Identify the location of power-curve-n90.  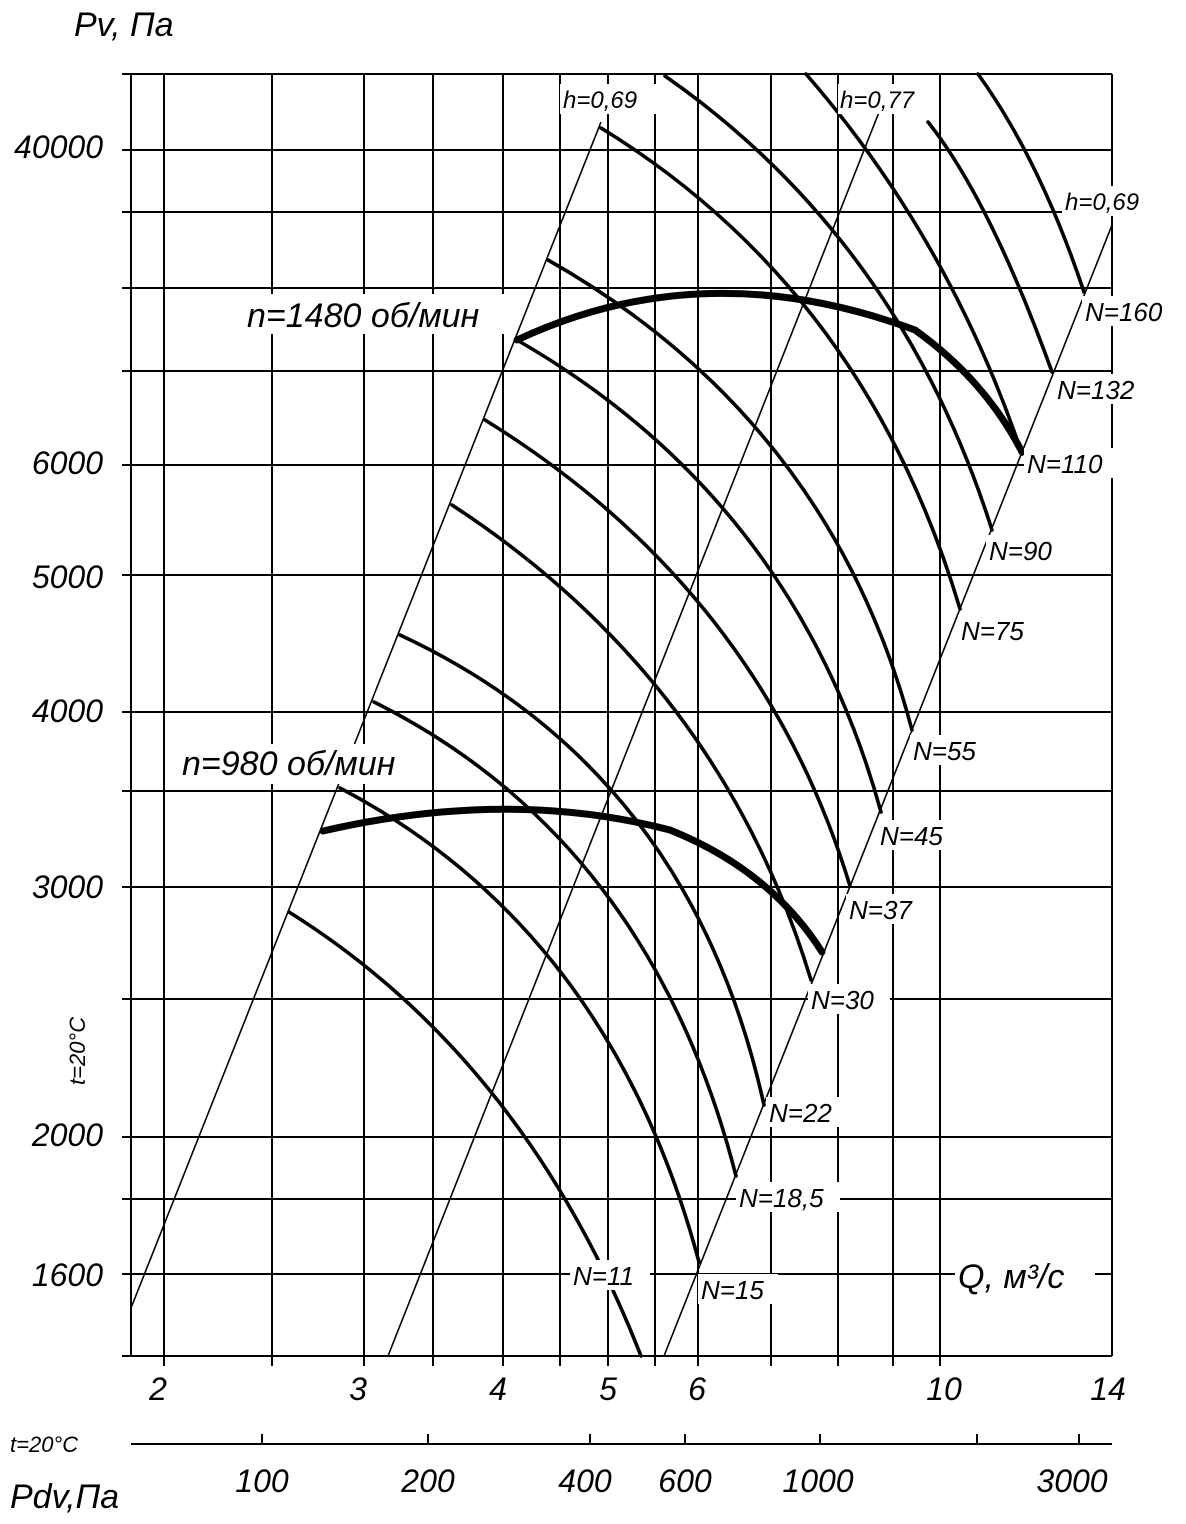
(828, 303).